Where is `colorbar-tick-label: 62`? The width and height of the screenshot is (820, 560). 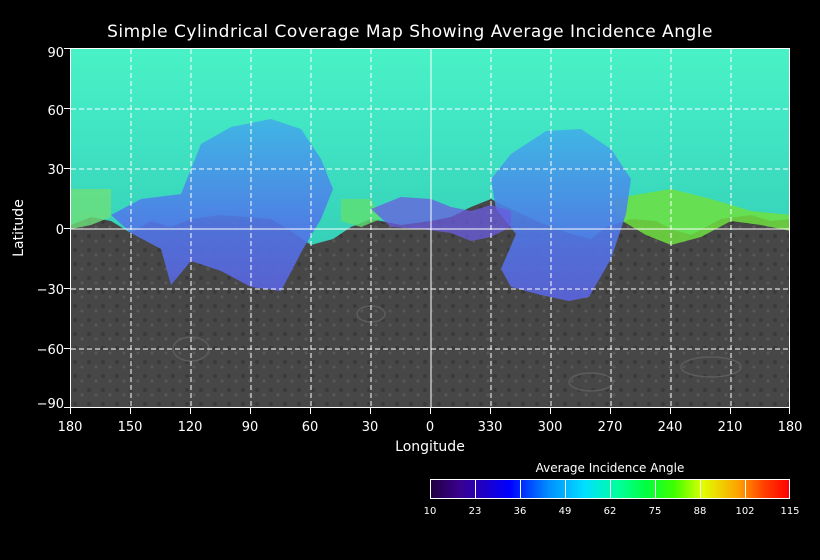
colorbar-tick-label: 62 is located at coordinates (610, 511).